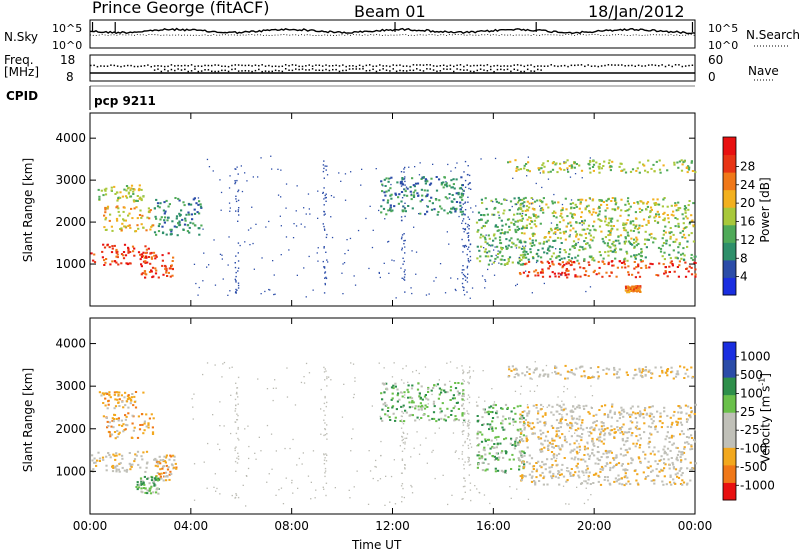  What do you see at coordinates (636, 11) in the screenshot?
I see `date-label: 18/Jan/2012` at bounding box center [636, 11].